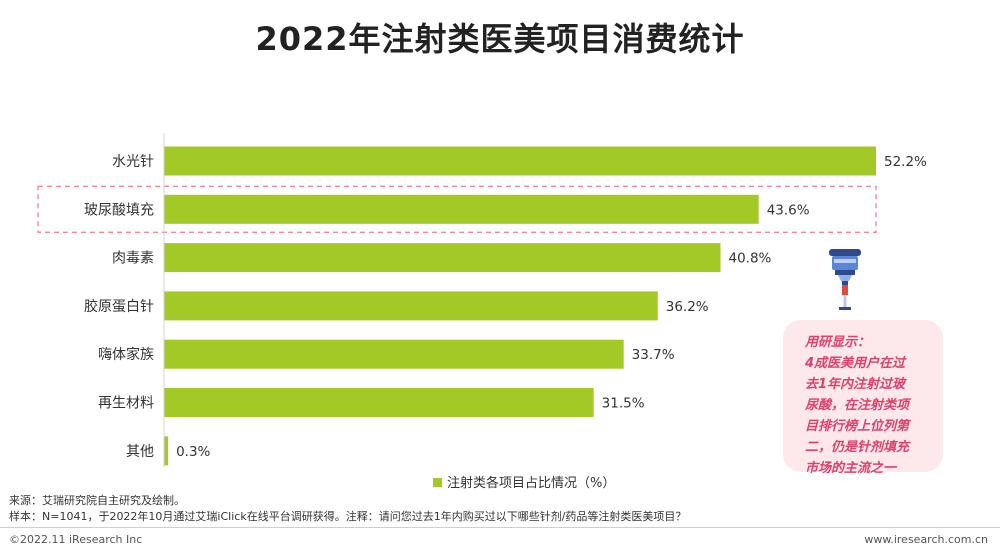 The width and height of the screenshot is (1000, 558). Describe the element at coordinates (133, 162) in the screenshot. I see `category-label: 水光针` at that location.